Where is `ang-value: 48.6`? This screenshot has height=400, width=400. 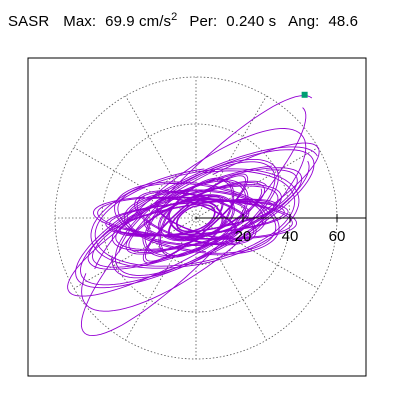
ang-value: 48.6 is located at coordinates (343, 21).